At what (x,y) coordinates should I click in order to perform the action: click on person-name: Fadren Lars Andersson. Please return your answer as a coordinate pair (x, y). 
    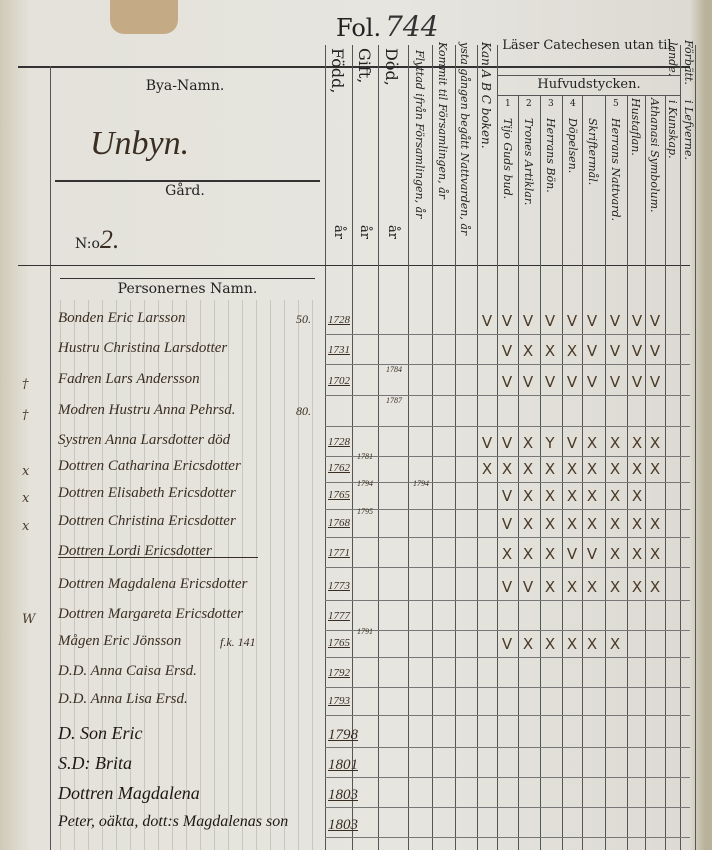
    Looking at the image, I should click on (129, 379).